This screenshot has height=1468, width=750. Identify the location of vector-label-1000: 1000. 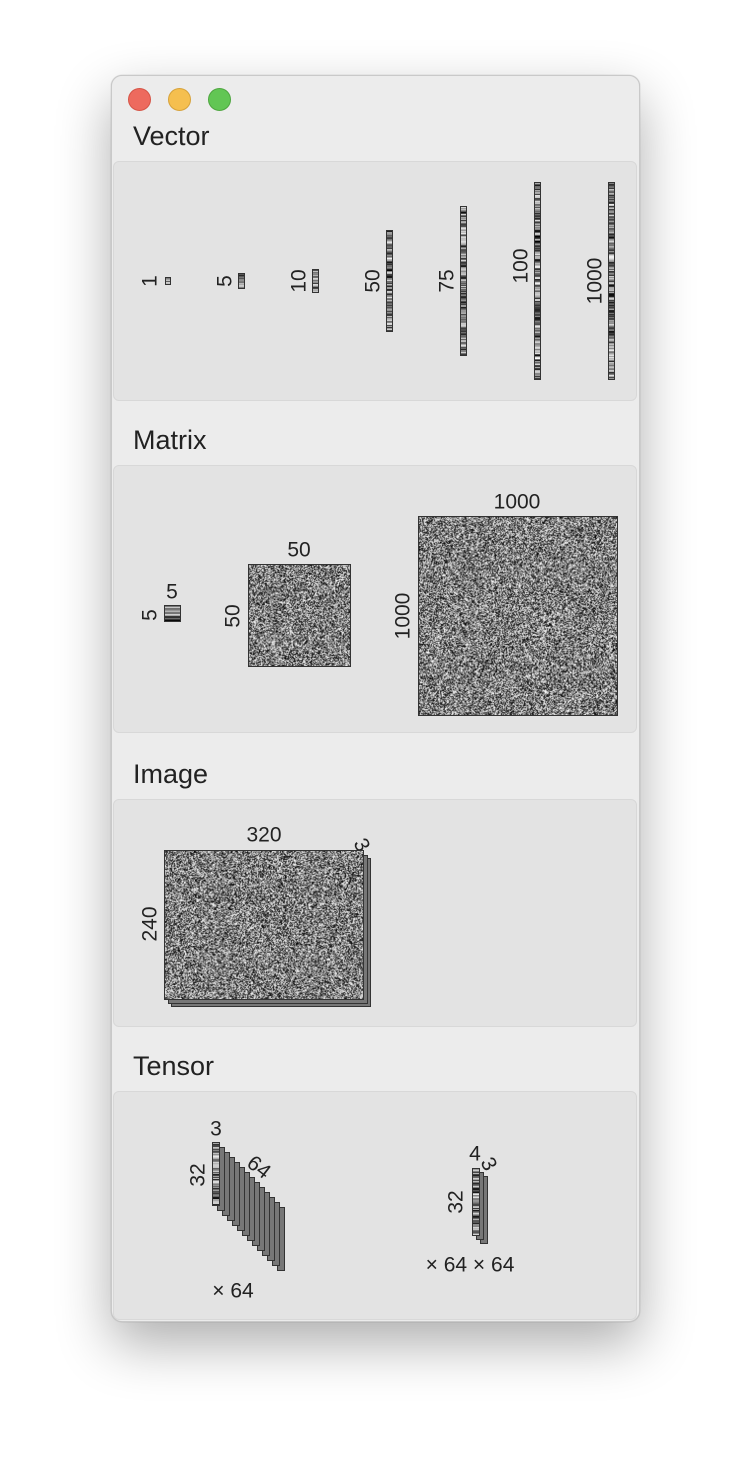
(595, 281).